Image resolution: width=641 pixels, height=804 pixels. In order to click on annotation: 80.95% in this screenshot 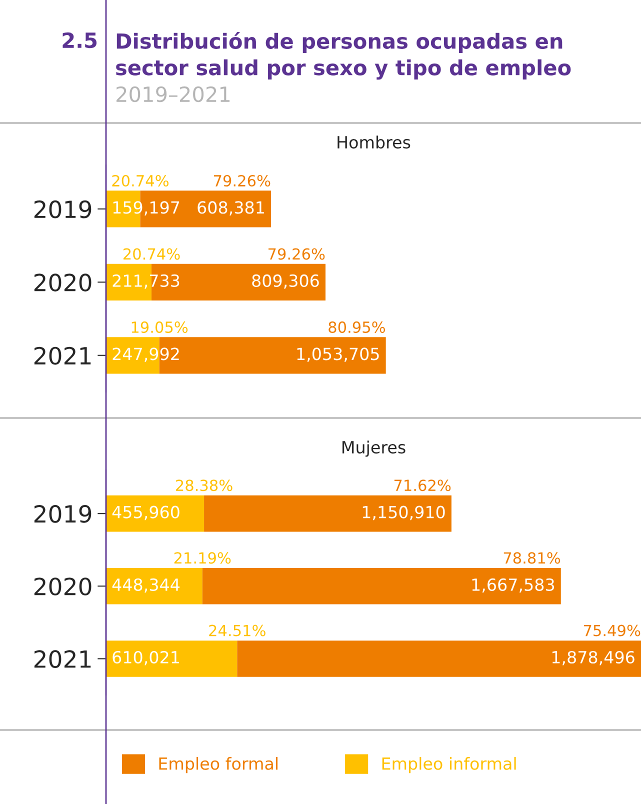, I will do `click(357, 327)`.